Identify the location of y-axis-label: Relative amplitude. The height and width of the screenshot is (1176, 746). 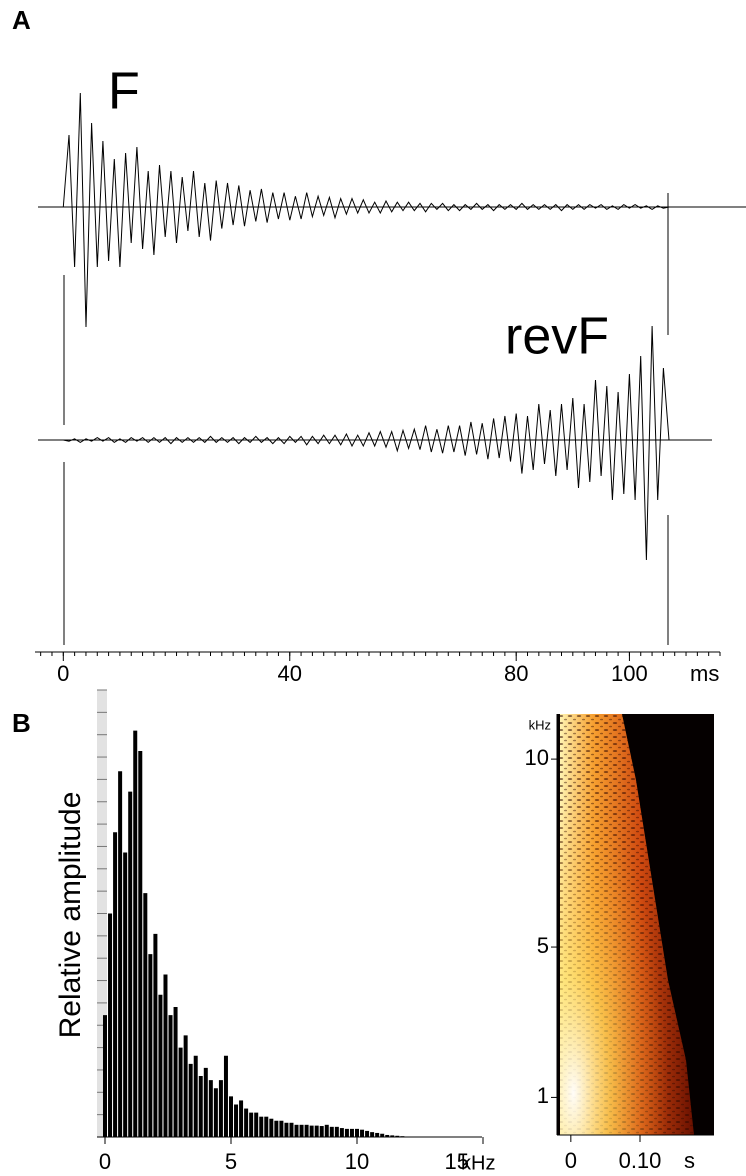
(70, 915).